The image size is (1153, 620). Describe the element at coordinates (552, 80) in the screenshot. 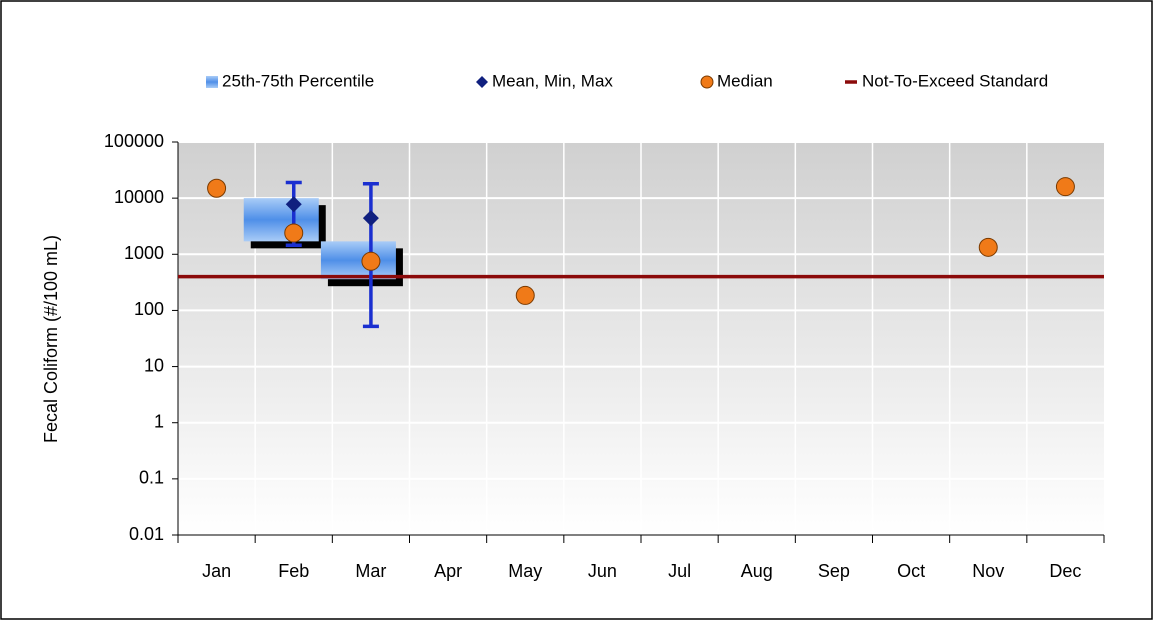

I see `legend-label: Mean, Min, Max` at that location.